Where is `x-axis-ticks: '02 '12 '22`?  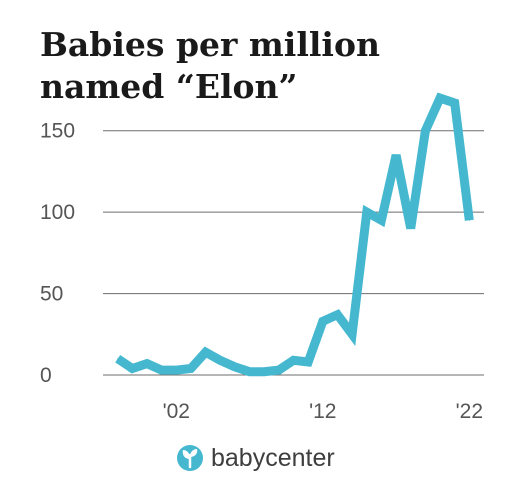
x-axis-ticks: '02 '12 '22 is located at coordinates (323, 411).